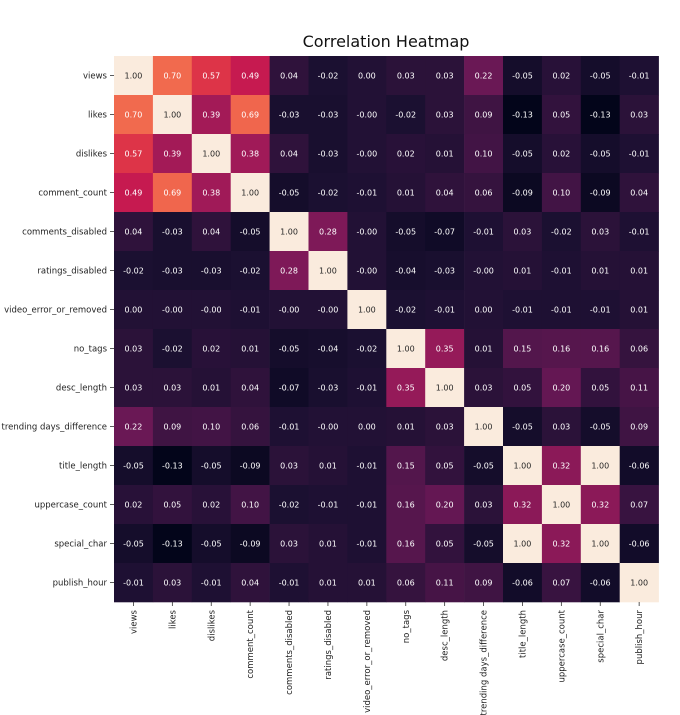 Image resolution: width=680 pixels, height=715 pixels. I want to click on cell-value-label: 0.10, so click(484, 154).